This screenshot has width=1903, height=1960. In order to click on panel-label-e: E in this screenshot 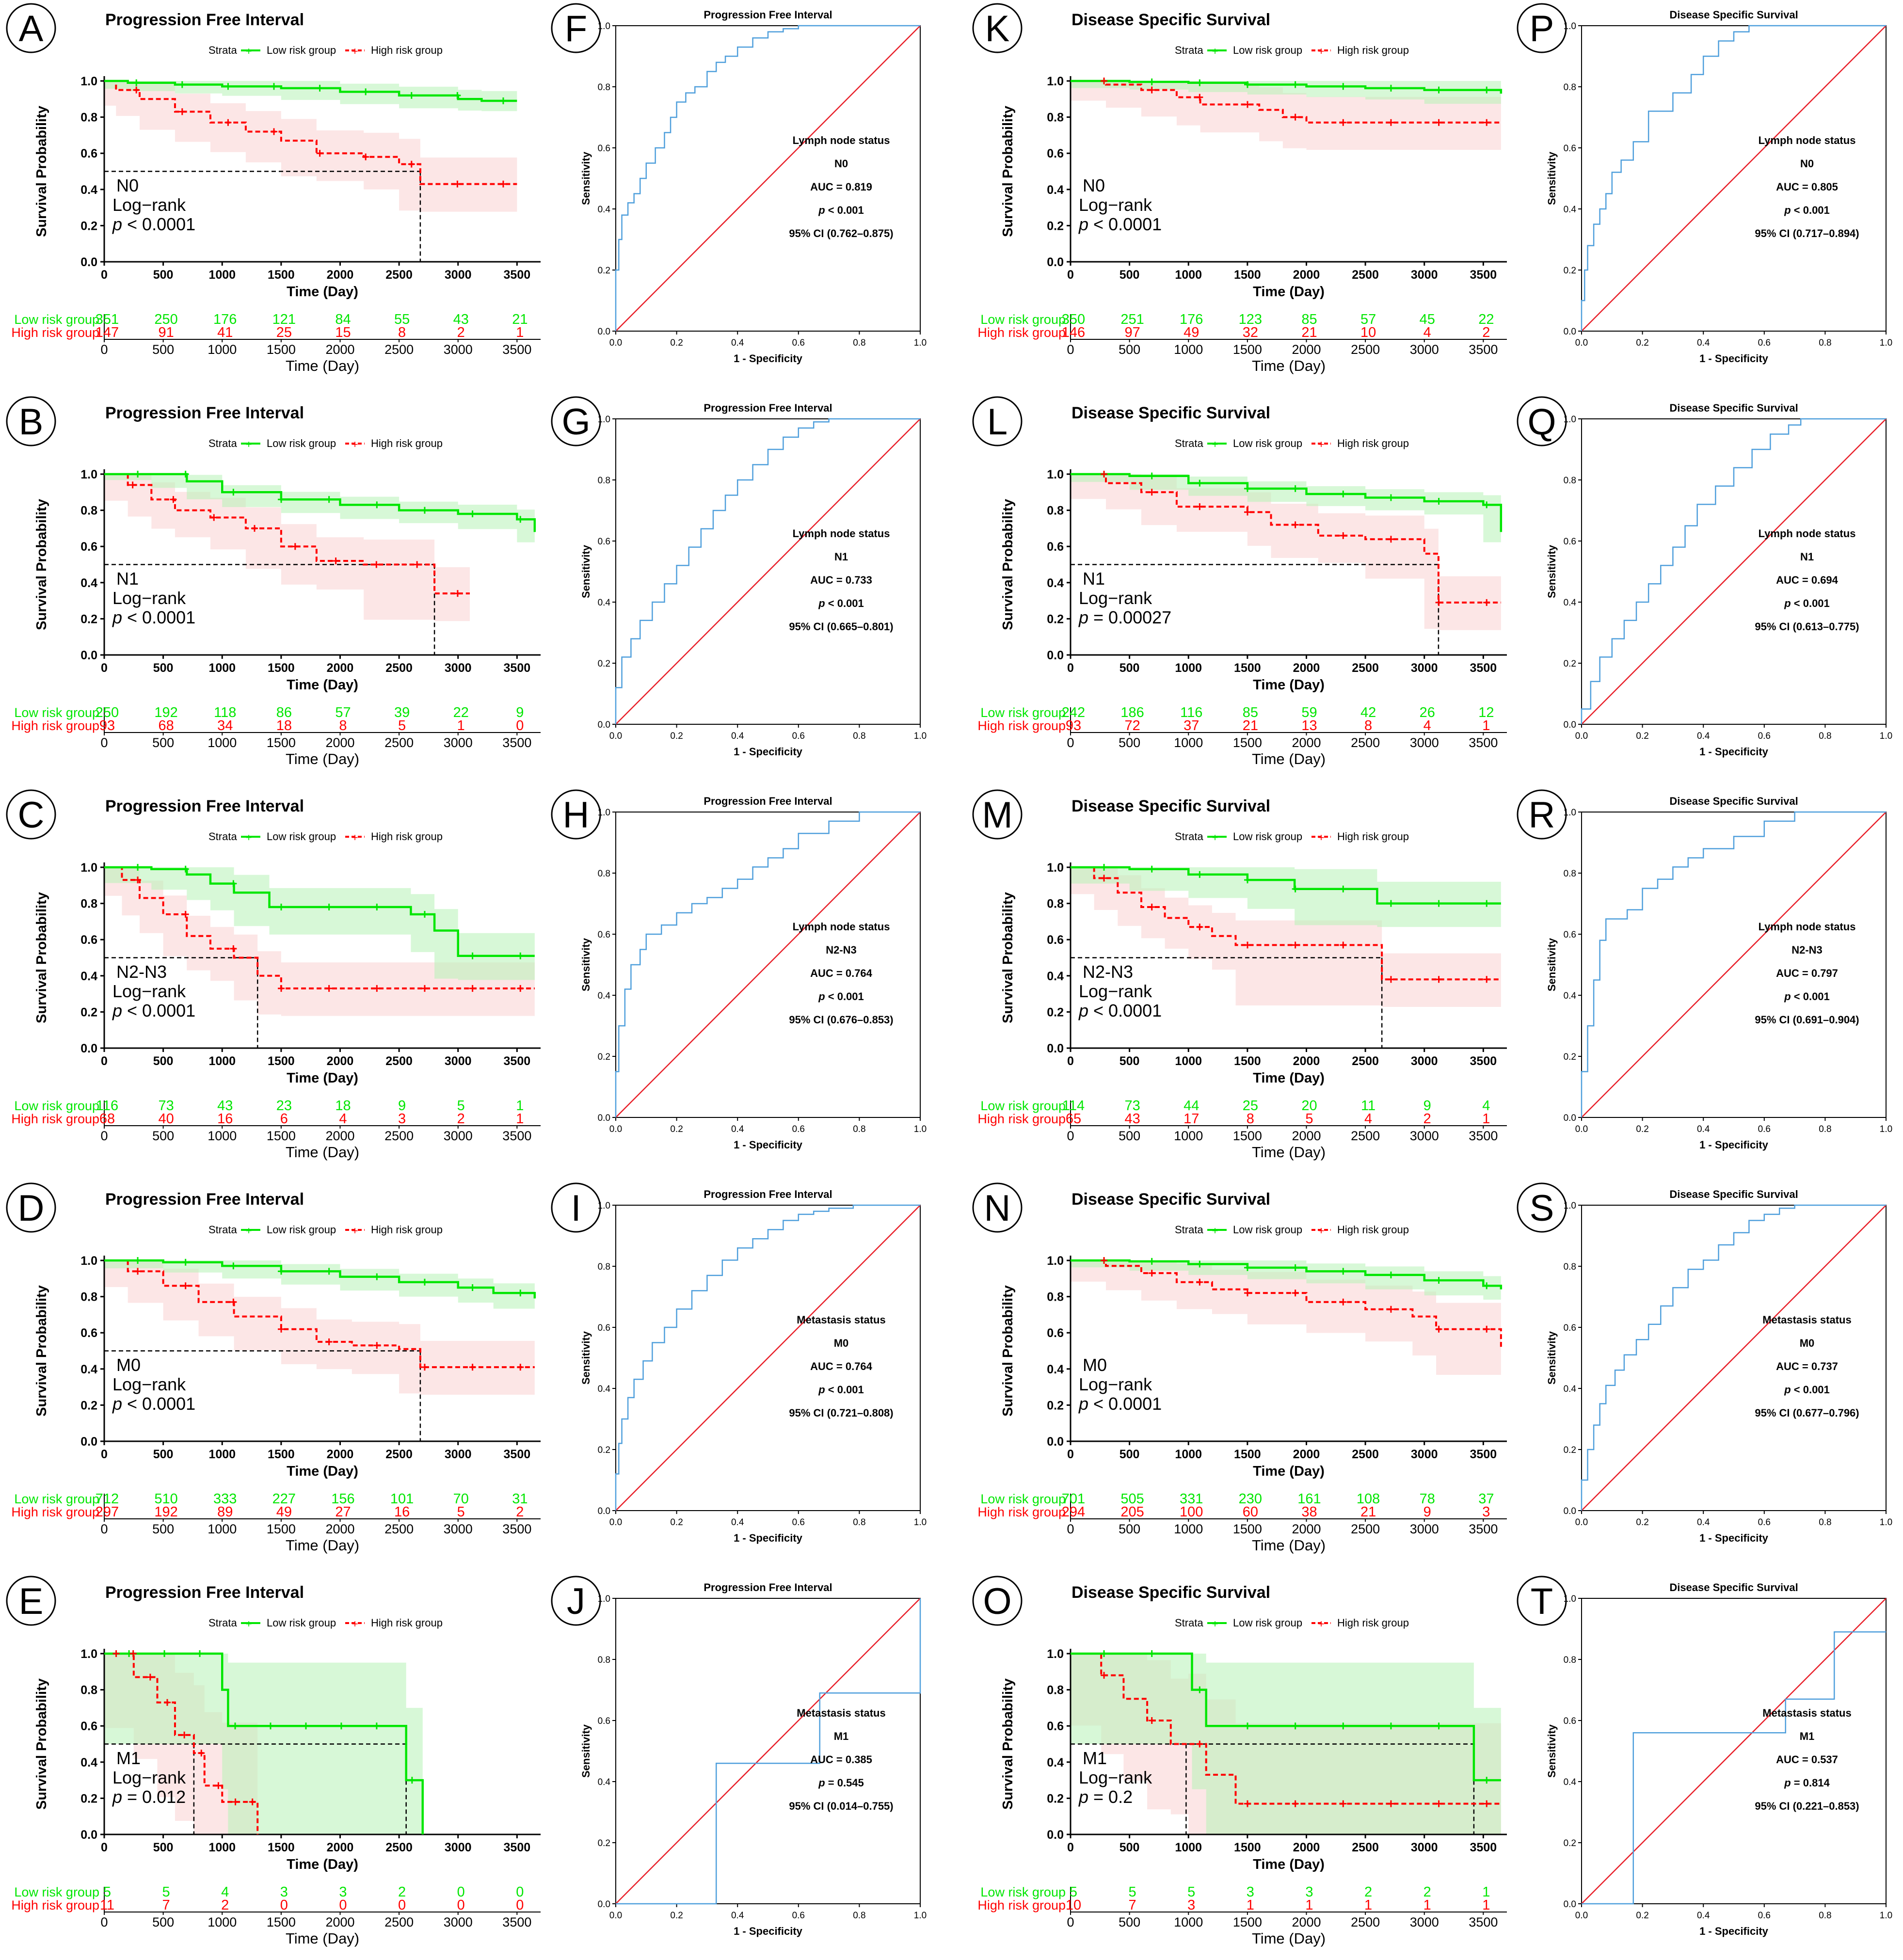, I will do `click(31, 1601)`.